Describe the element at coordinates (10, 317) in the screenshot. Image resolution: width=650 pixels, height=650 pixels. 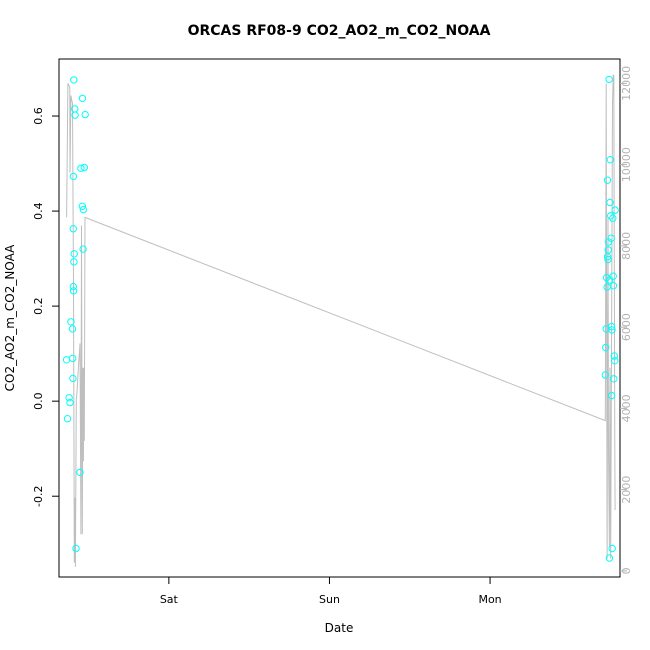
I see `y-axis-label: CO2_AO2_m_CO2_NOAA` at that location.